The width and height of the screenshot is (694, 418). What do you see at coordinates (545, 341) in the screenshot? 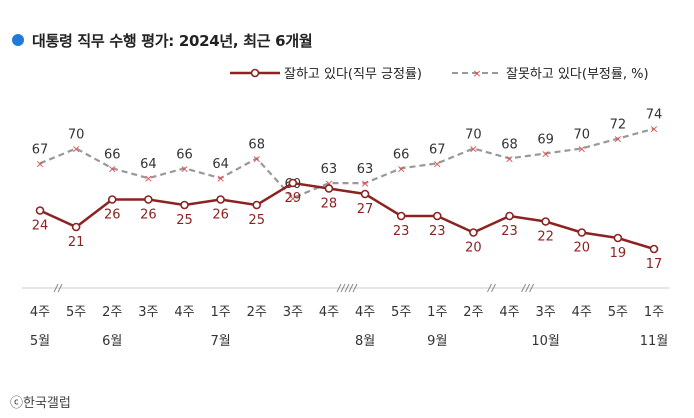
I see `x-month-tick-label: 10월` at bounding box center [545, 341].